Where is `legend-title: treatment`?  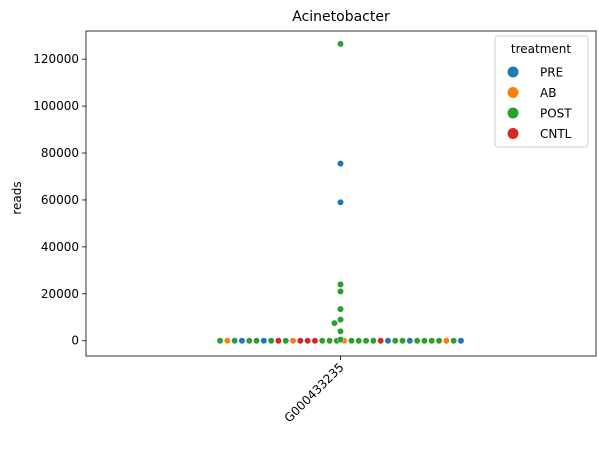
legend-title: treatment is located at coordinates (541, 49).